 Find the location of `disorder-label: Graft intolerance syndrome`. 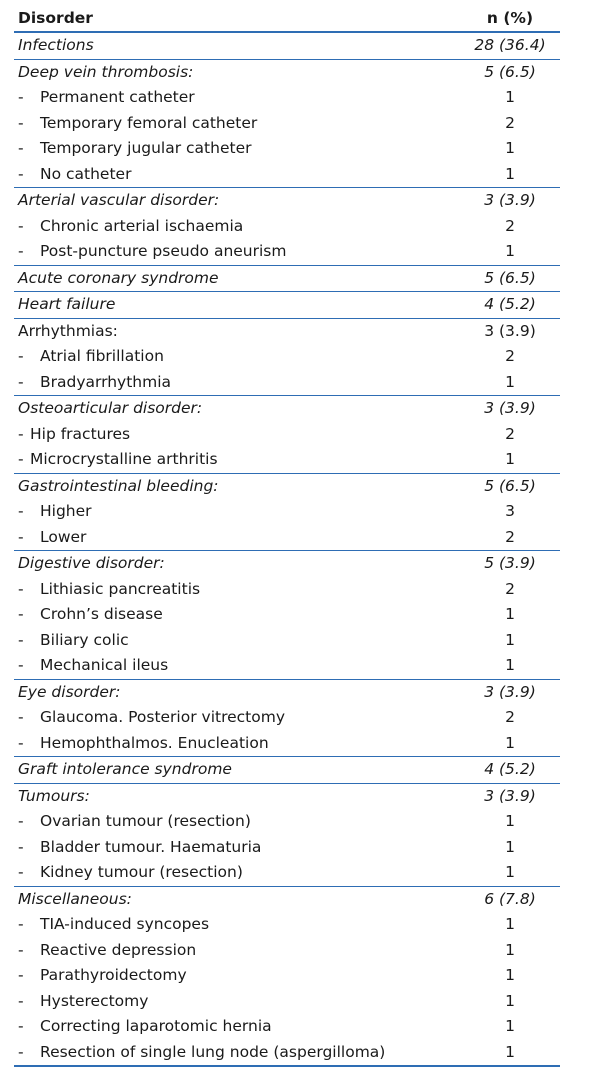

disorder-label: Graft intolerance syndrome is located at coordinates (125, 769).